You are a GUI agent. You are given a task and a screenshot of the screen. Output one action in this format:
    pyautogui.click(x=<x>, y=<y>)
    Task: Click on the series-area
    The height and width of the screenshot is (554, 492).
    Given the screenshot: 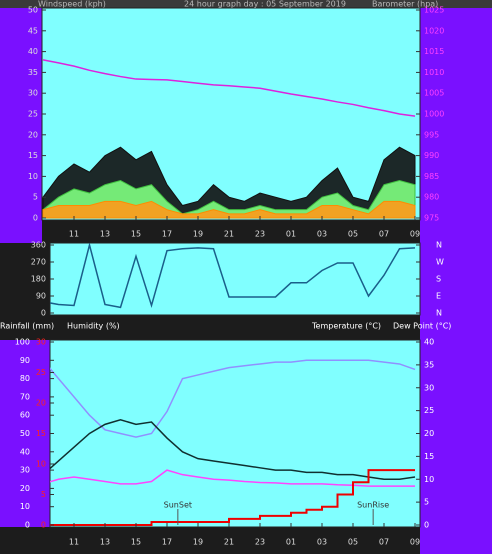 What is the action you would take?
    pyautogui.click(x=229, y=209)
    